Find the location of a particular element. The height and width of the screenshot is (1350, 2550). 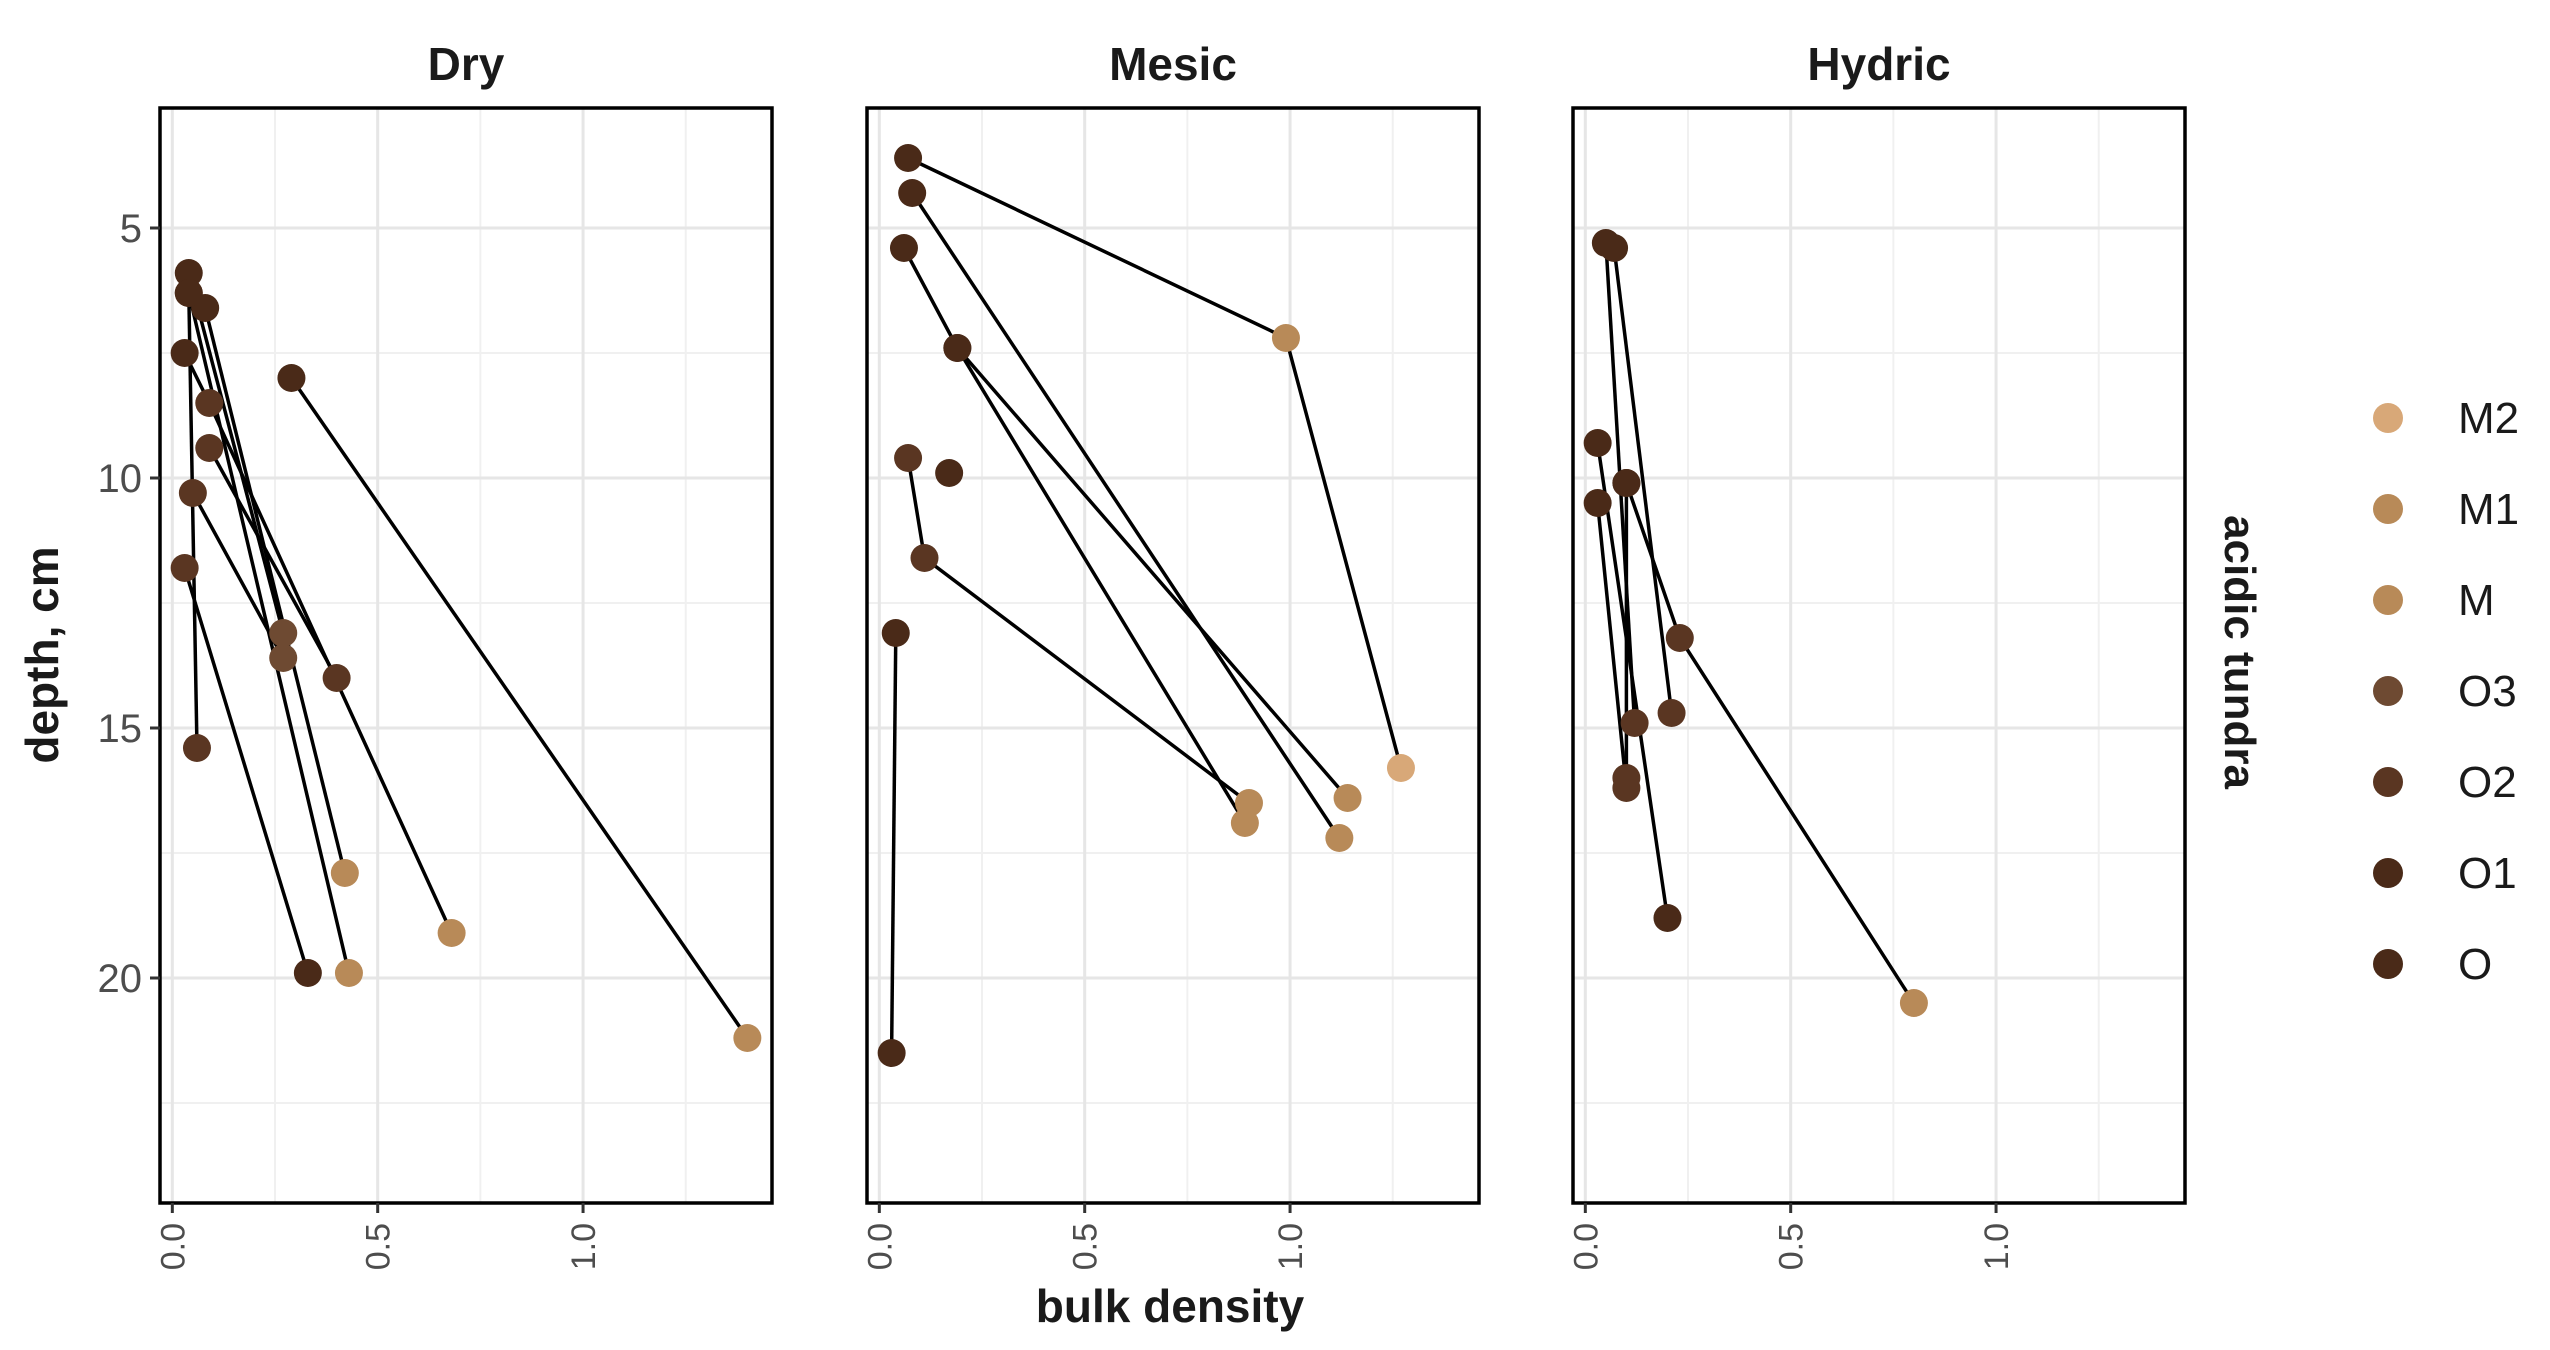

panel-title: Dry is located at coordinates (466, 64).